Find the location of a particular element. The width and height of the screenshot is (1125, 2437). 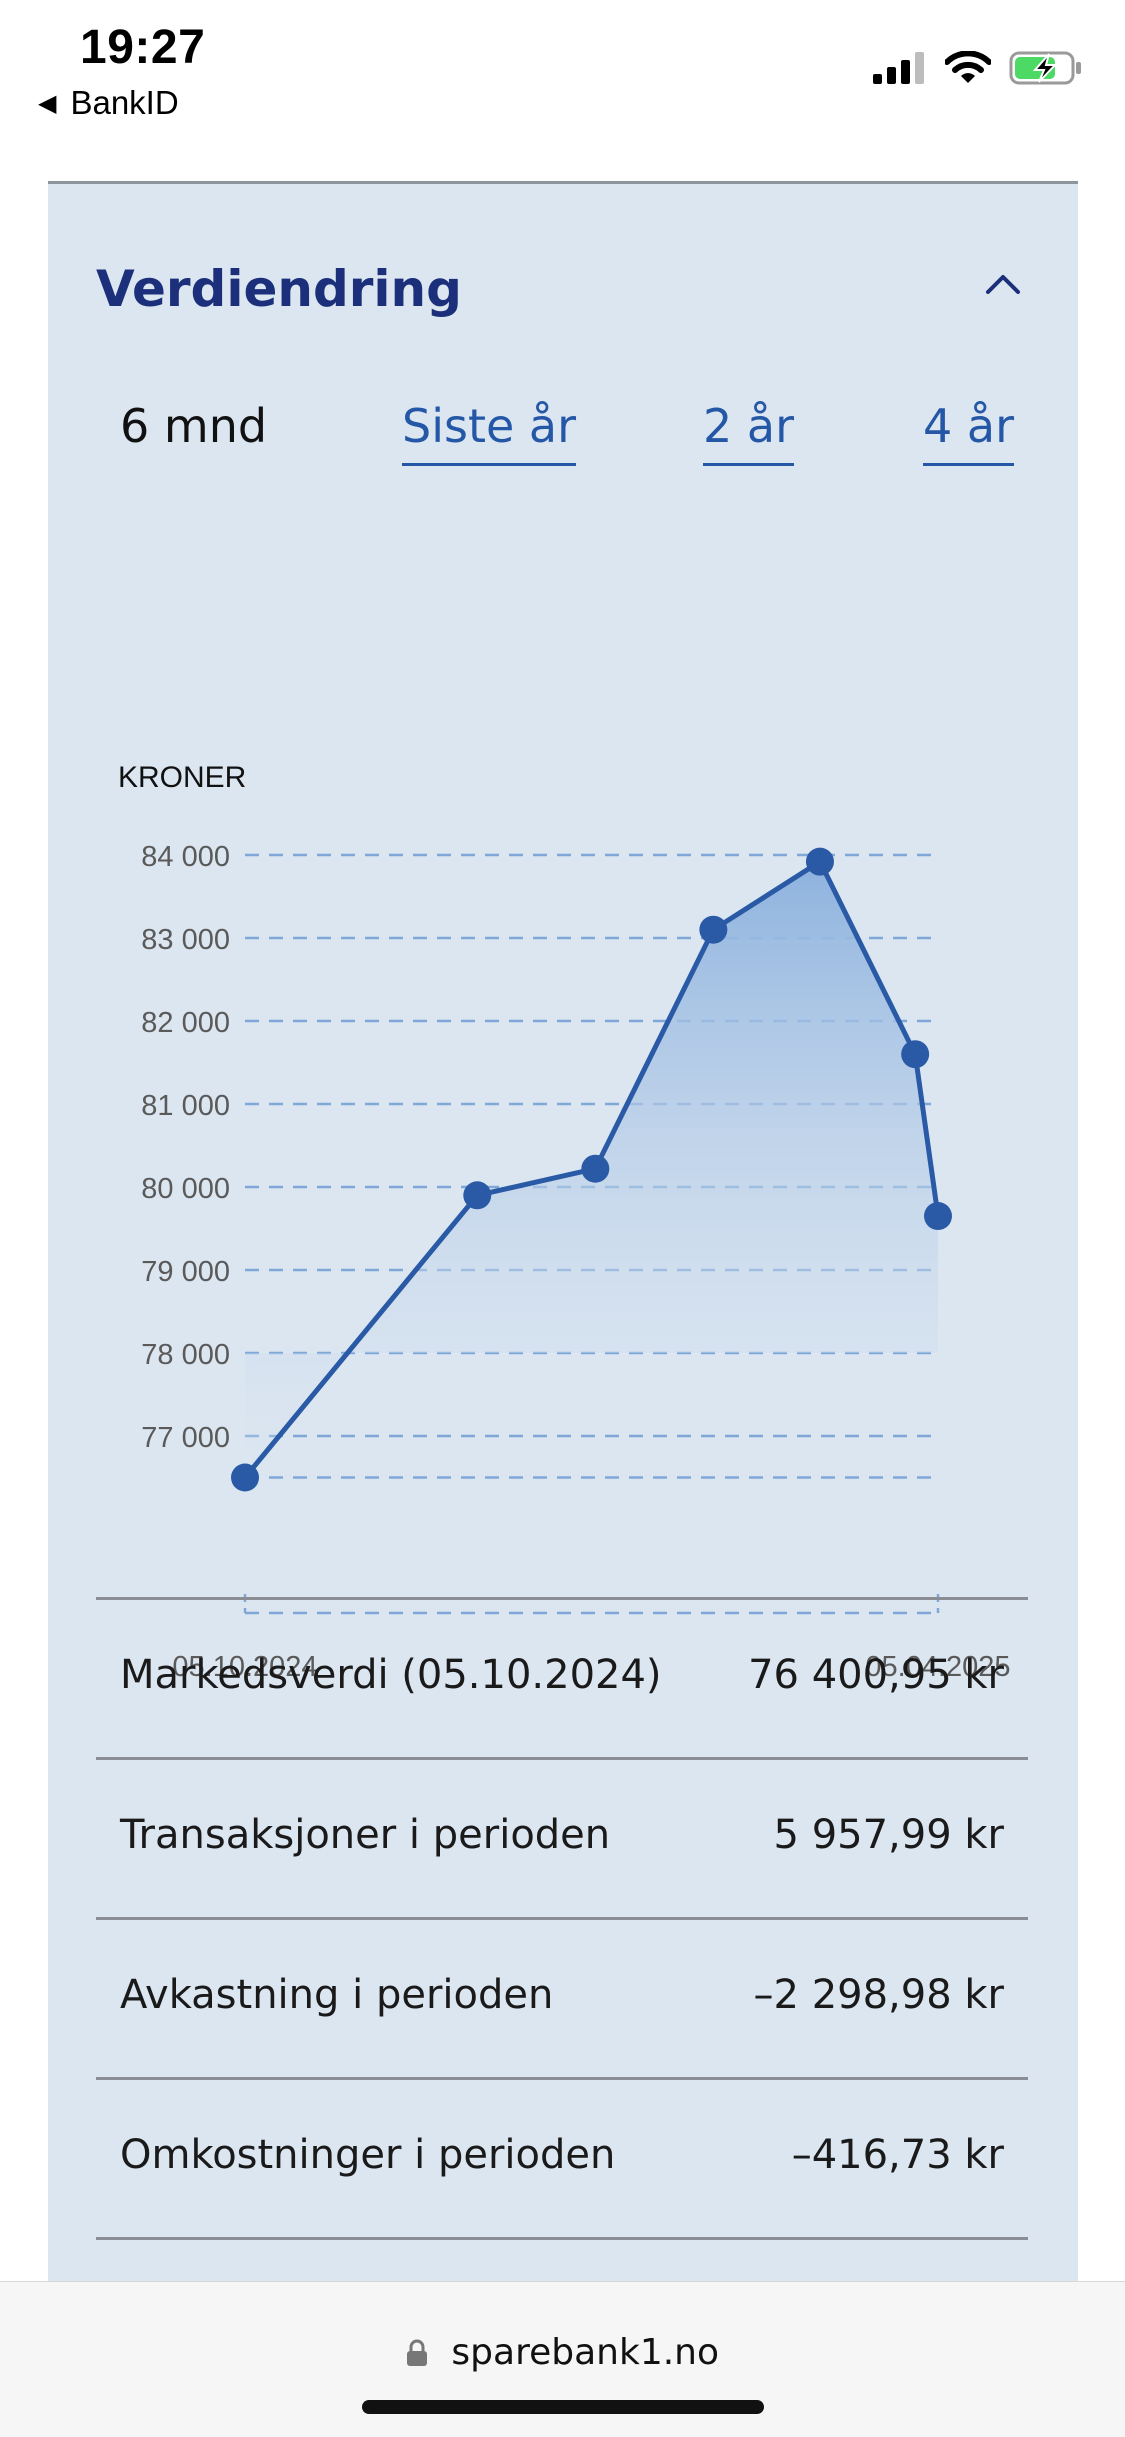

status-icons is located at coordinates (978, 68).